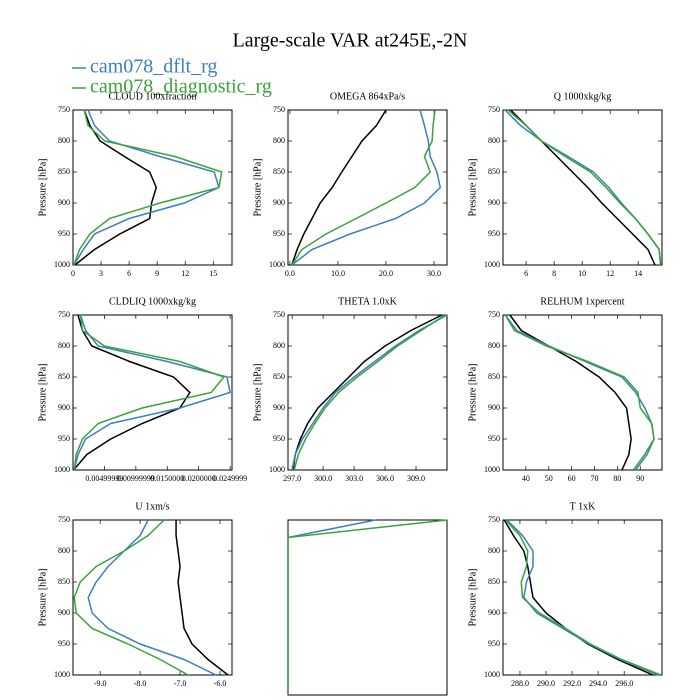 The image size is (700, 700). Describe the element at coordinates (385, 478) in the screenshot. I see `x-tick-label: 306.0` at that location.